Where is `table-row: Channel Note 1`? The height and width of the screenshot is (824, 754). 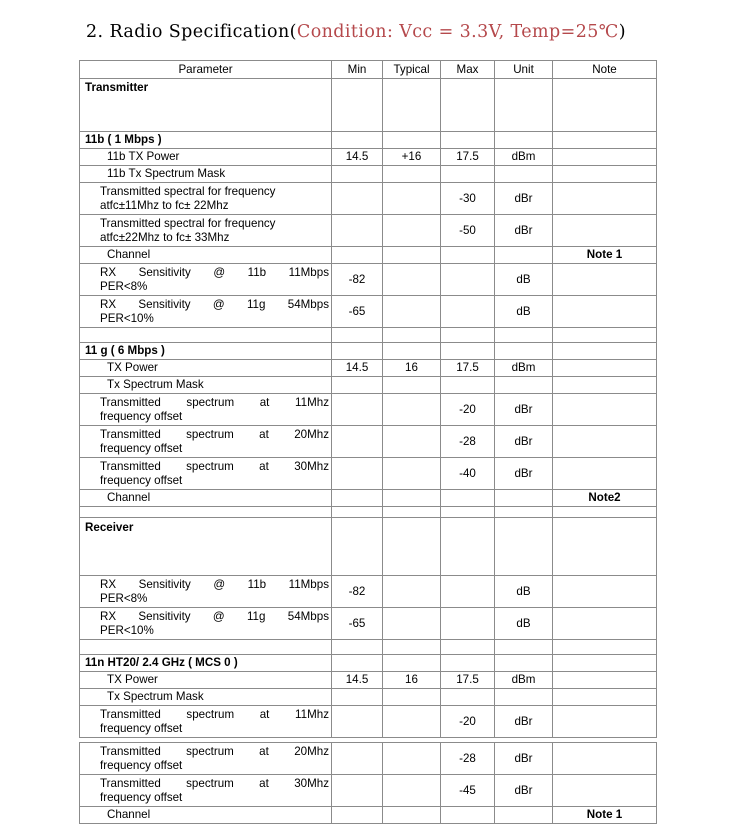 table-row: Channel Note 1 is located at coordinates (368, 815).